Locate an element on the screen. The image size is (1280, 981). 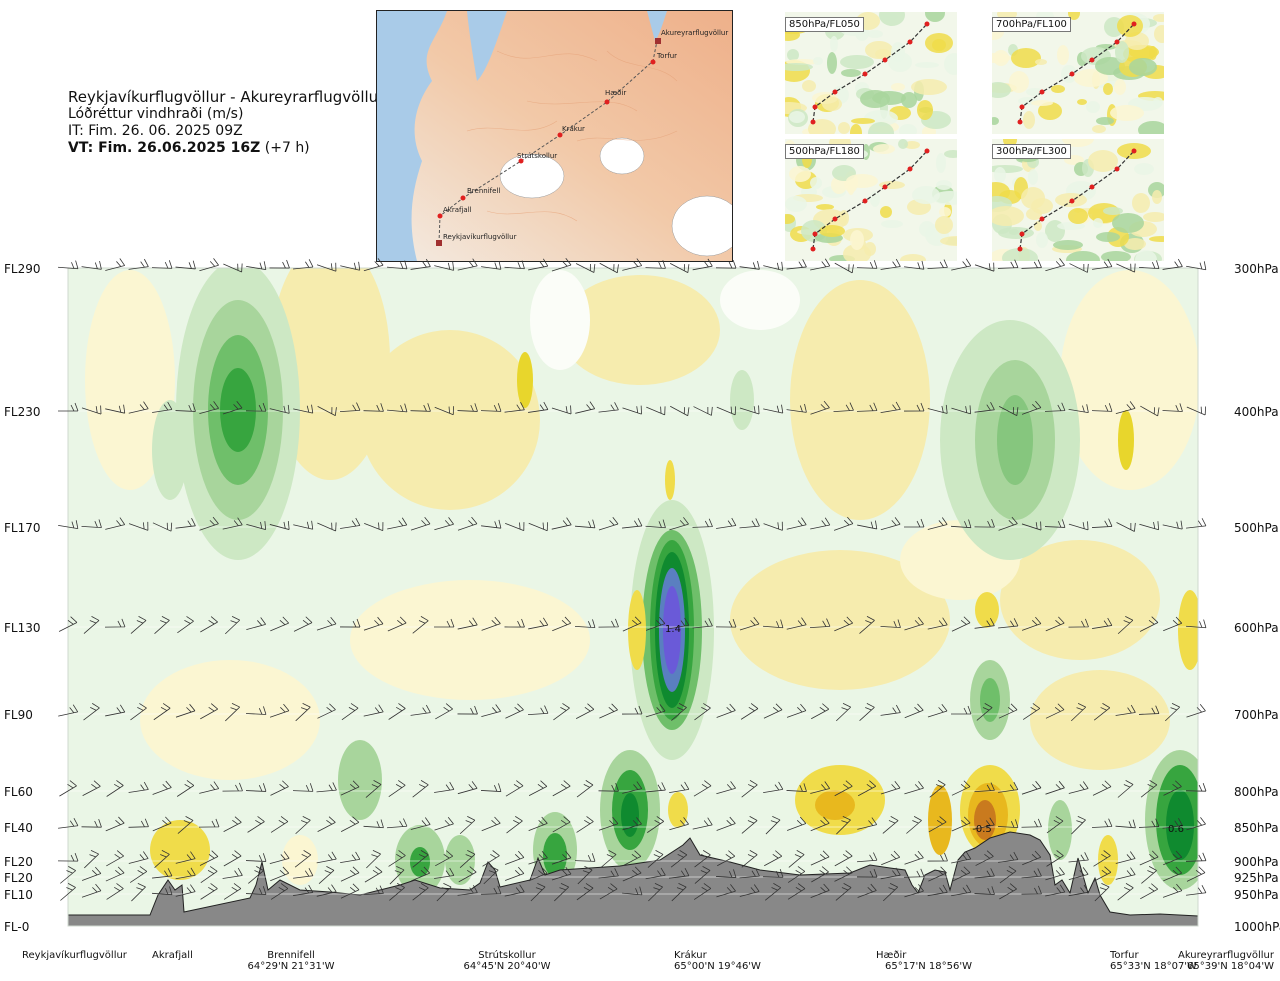
x-location-akureyri: Akureyrarflugvöllur 65°39'N 18°04'W is located at coordinates (1219, 961).